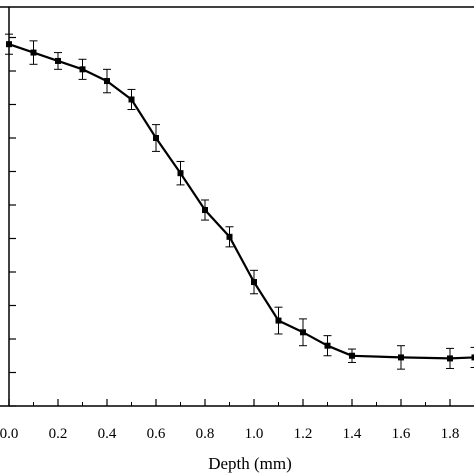 This screenshot has height=474, width=474. Describe the element at coordinates (229, 434) in the screenshot. I see `x-axis-tick-labels: 0.0 0.2 0.4 0.6 0.8 1.0 1.2 1.4 1.6 1.8` at that location.